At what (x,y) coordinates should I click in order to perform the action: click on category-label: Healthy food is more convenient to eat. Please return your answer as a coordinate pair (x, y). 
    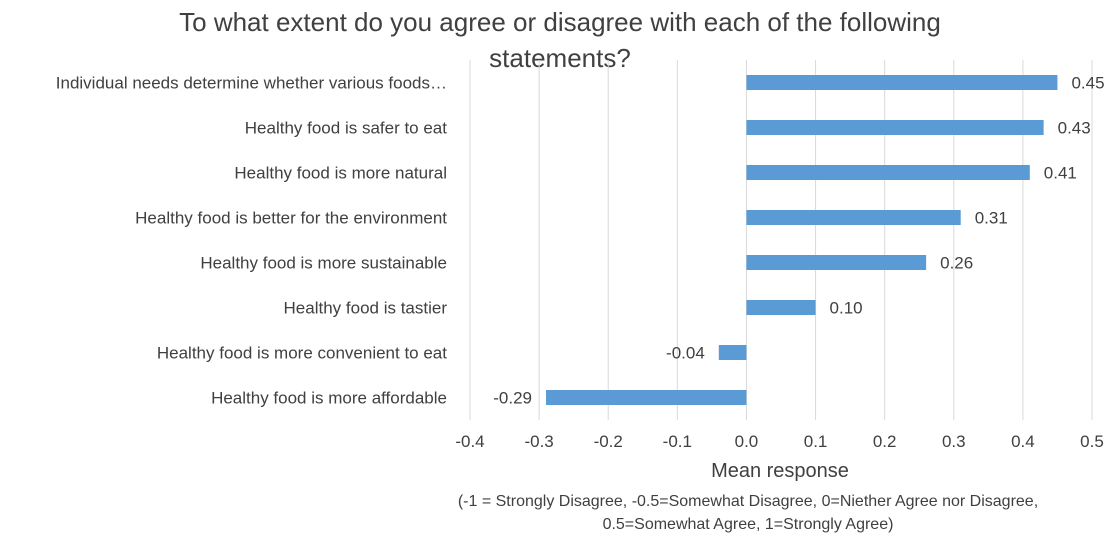
    Looking at the image, I should click on (302, 353).